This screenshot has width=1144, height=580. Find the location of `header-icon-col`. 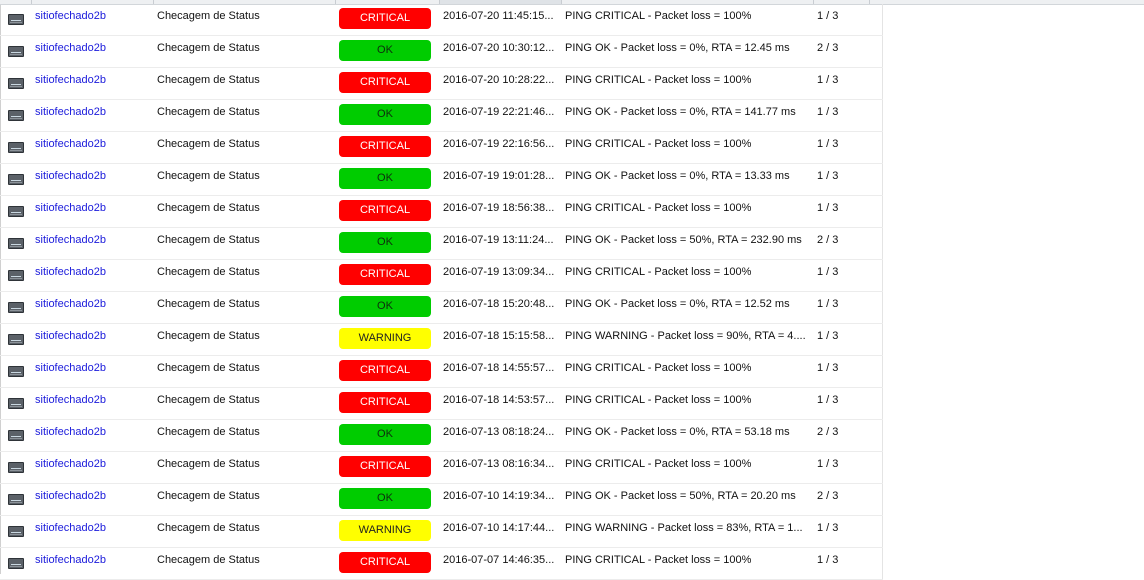

header-icon-col is located at coordinates (16, 2).